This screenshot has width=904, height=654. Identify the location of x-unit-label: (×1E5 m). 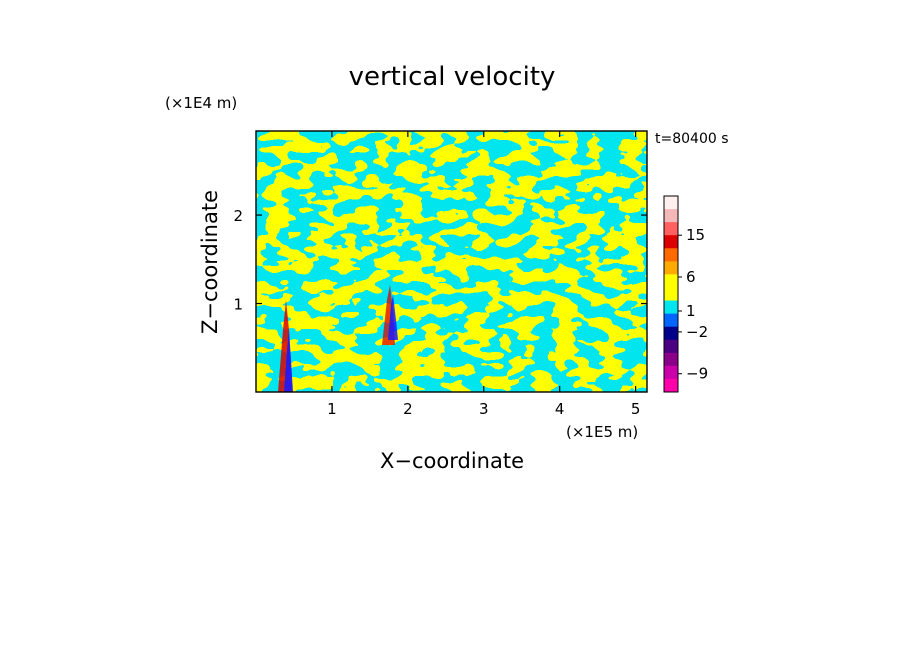
(602, 432).